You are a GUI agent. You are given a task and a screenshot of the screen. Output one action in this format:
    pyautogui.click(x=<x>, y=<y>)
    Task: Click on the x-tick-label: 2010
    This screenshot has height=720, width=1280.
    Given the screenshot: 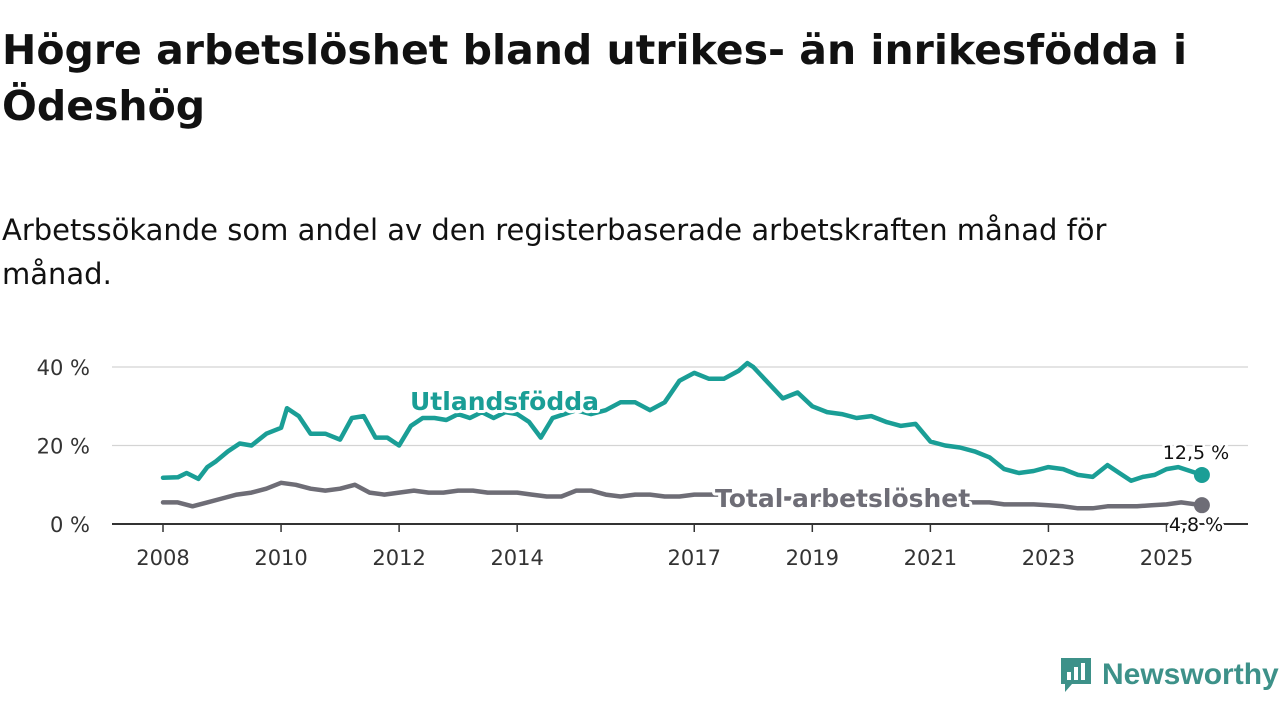 What is the action you would take?
    pyautogui.click(x=280, y=558)
    